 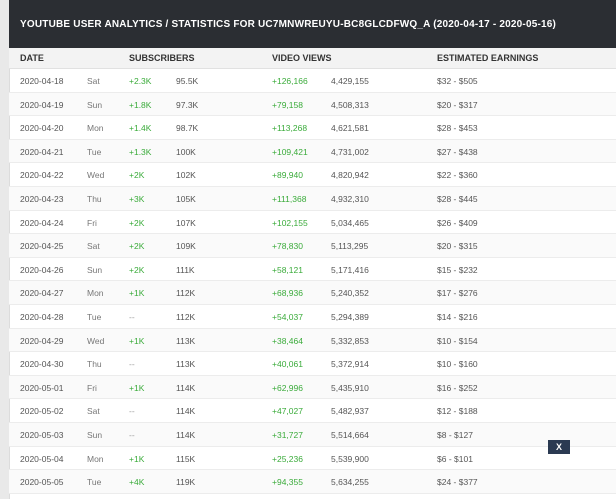 What do you see at coordinates (488, 58) in the screenshot?
I see `column-header-estimated-earnings: ESTIMATED EARNINGS` at bounding box center [488, 58].